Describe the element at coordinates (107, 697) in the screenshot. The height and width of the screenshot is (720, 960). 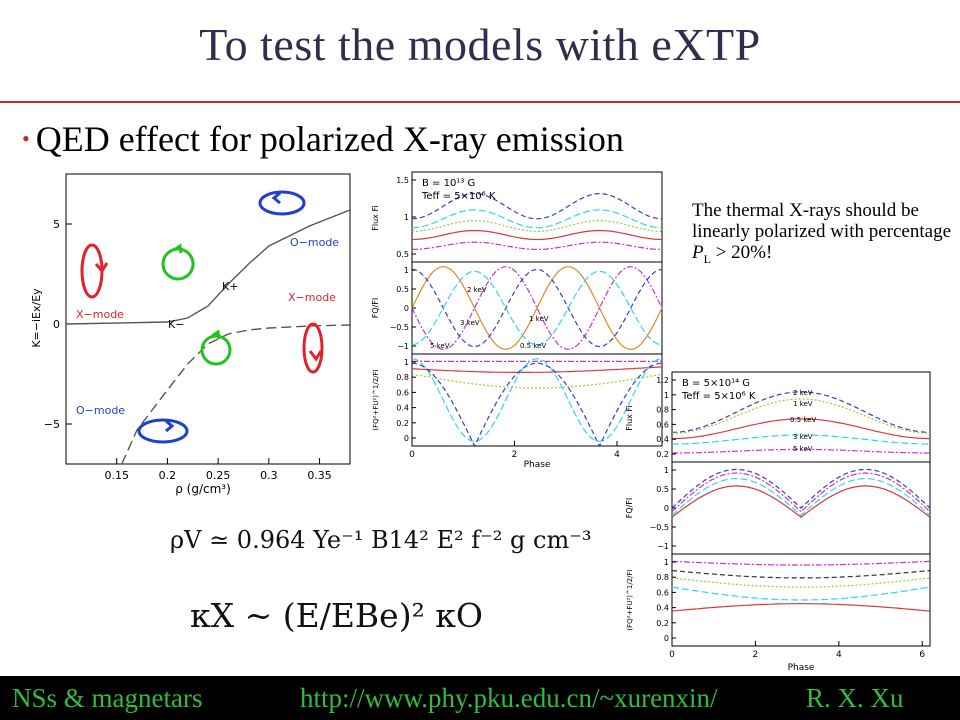
I see `footer-topic: NSs & magnetars` at that location.